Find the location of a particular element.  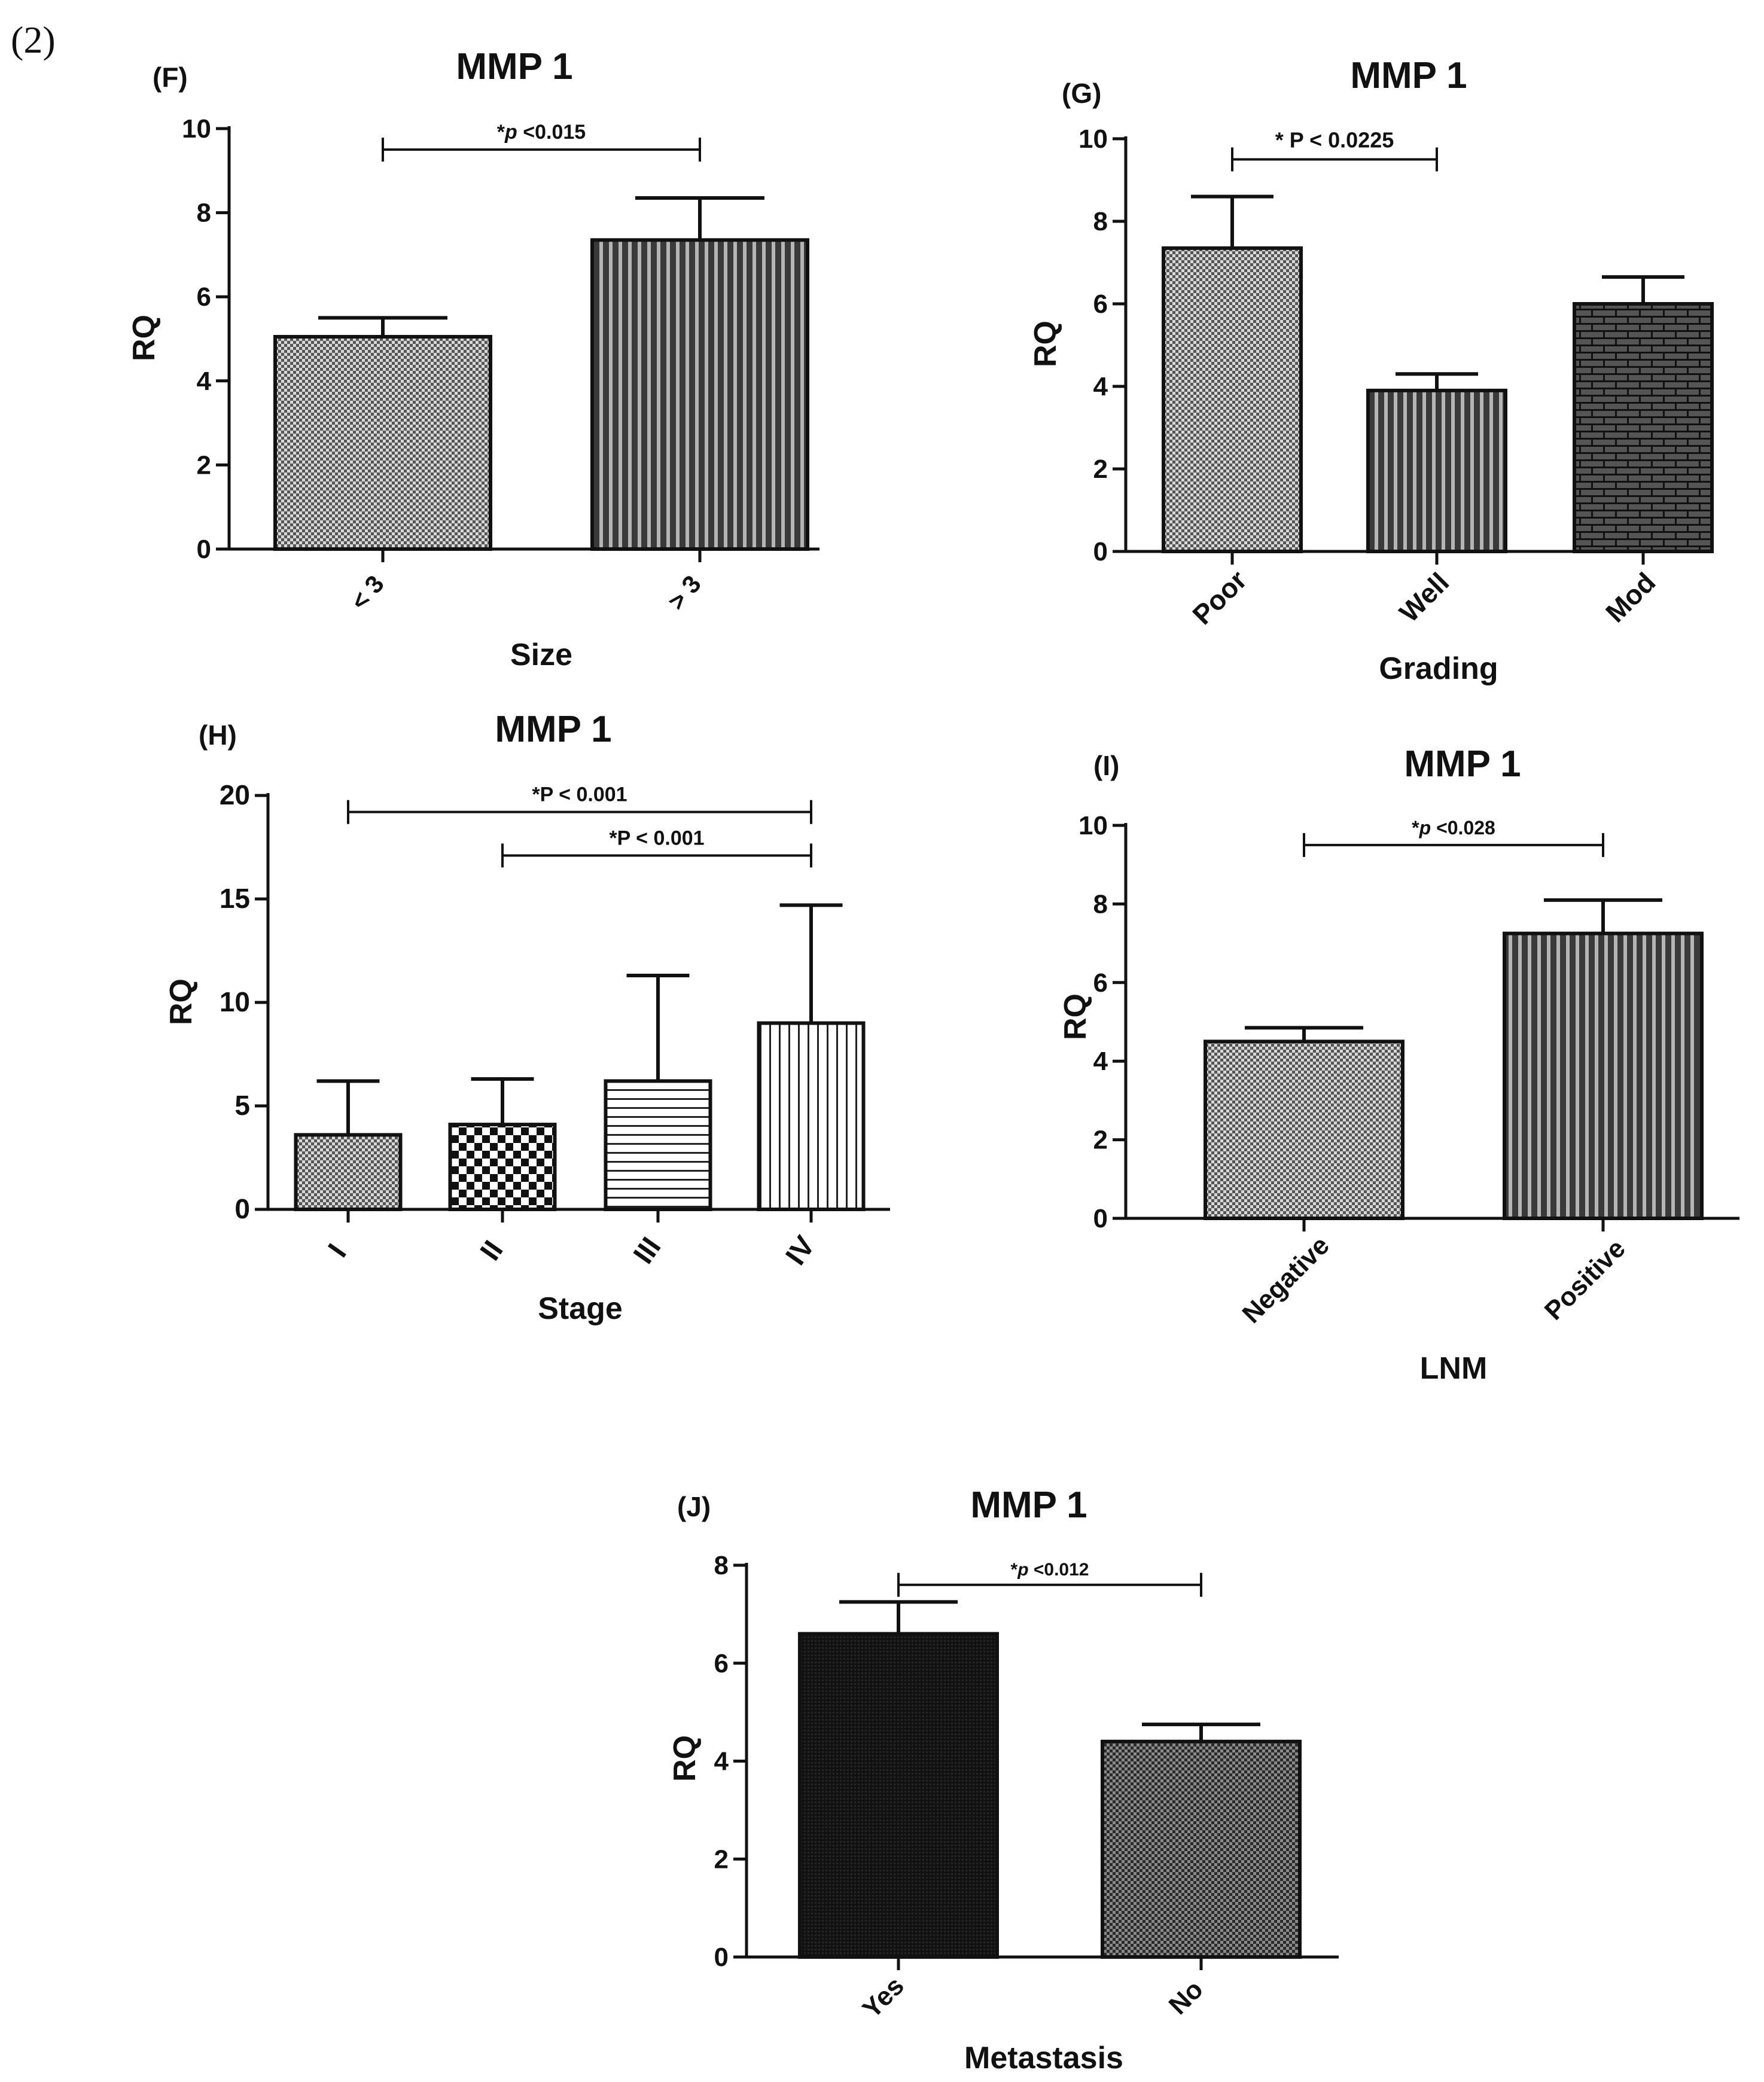

x-tick-label: II is located at coordinates (492, 1250).